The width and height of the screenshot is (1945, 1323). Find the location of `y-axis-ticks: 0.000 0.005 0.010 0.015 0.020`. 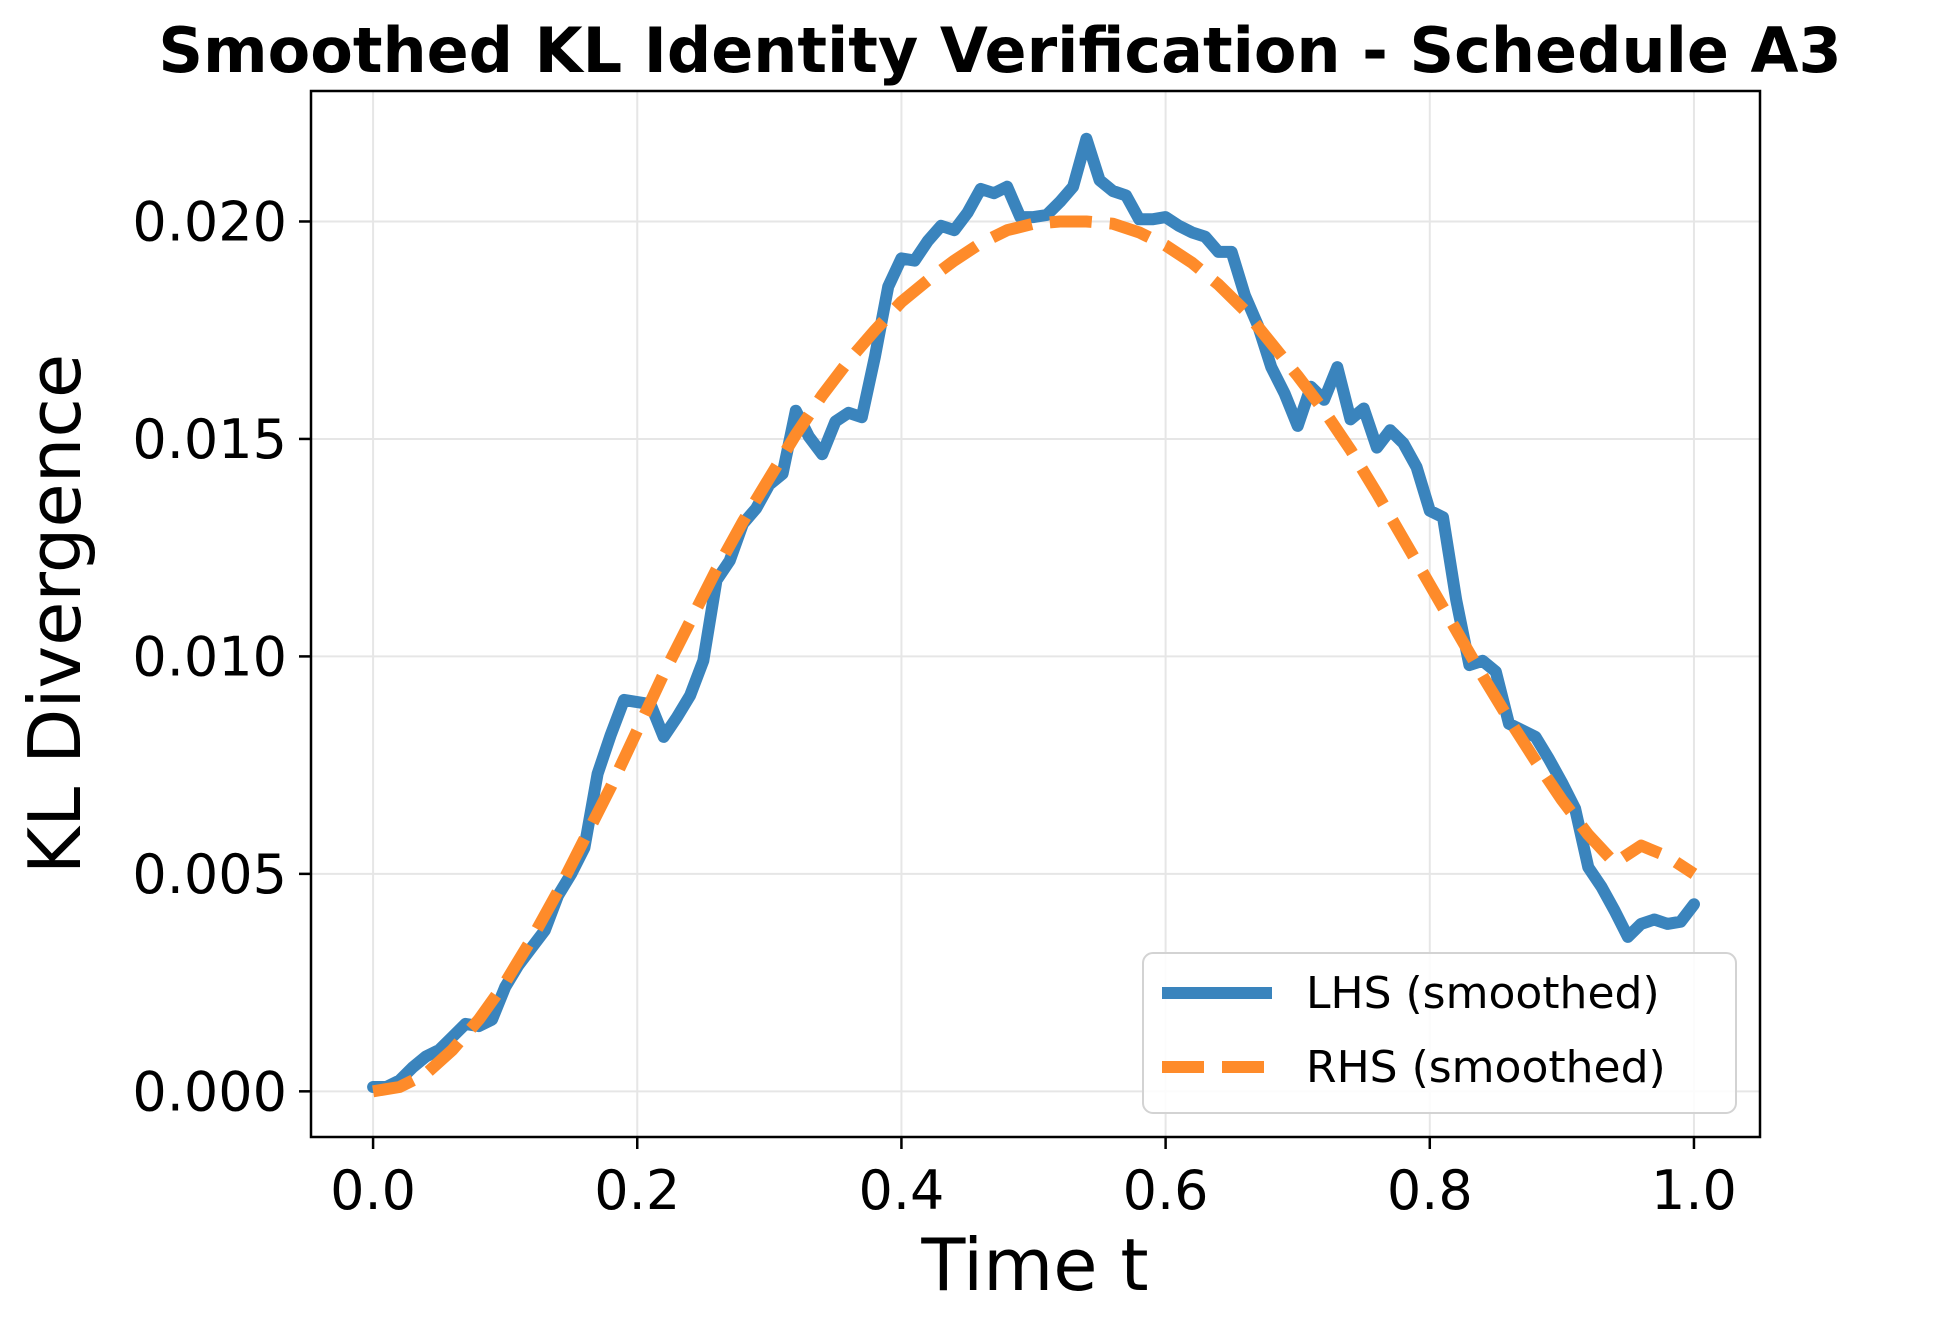

y-axis-ticks: 0.000 0.005 0.010 0.015 0.020 is located at coordinates (221, 656).